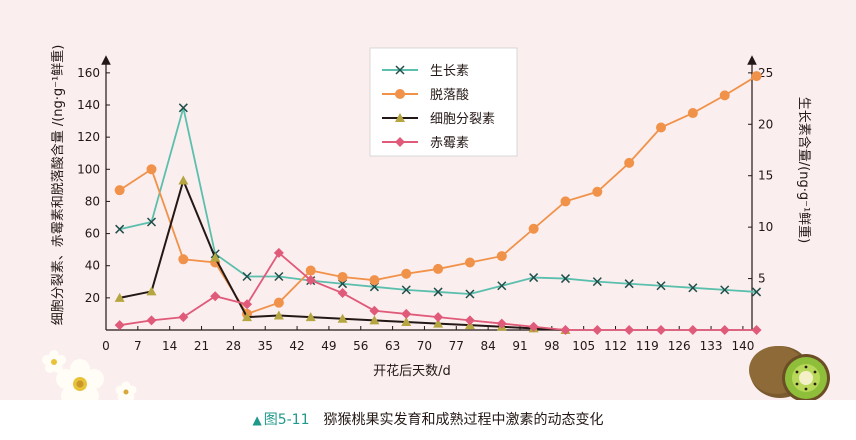  Describe the element at coordinates (92, 234) in the screenshot. I see `y-left-tick-label: 60` at that location.